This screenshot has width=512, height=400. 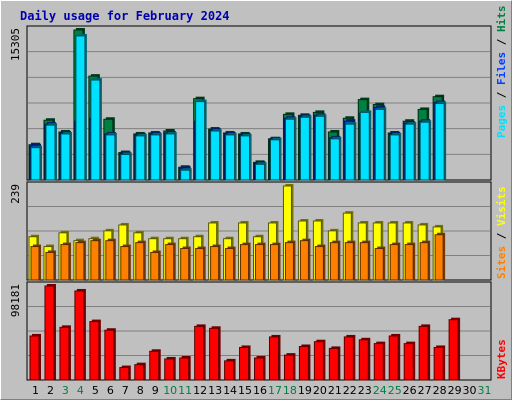 What do you see at coordinates (170, 390) in the screenshot?
I see `x-tick-day-10: 10` at bounding box center [170, 390].